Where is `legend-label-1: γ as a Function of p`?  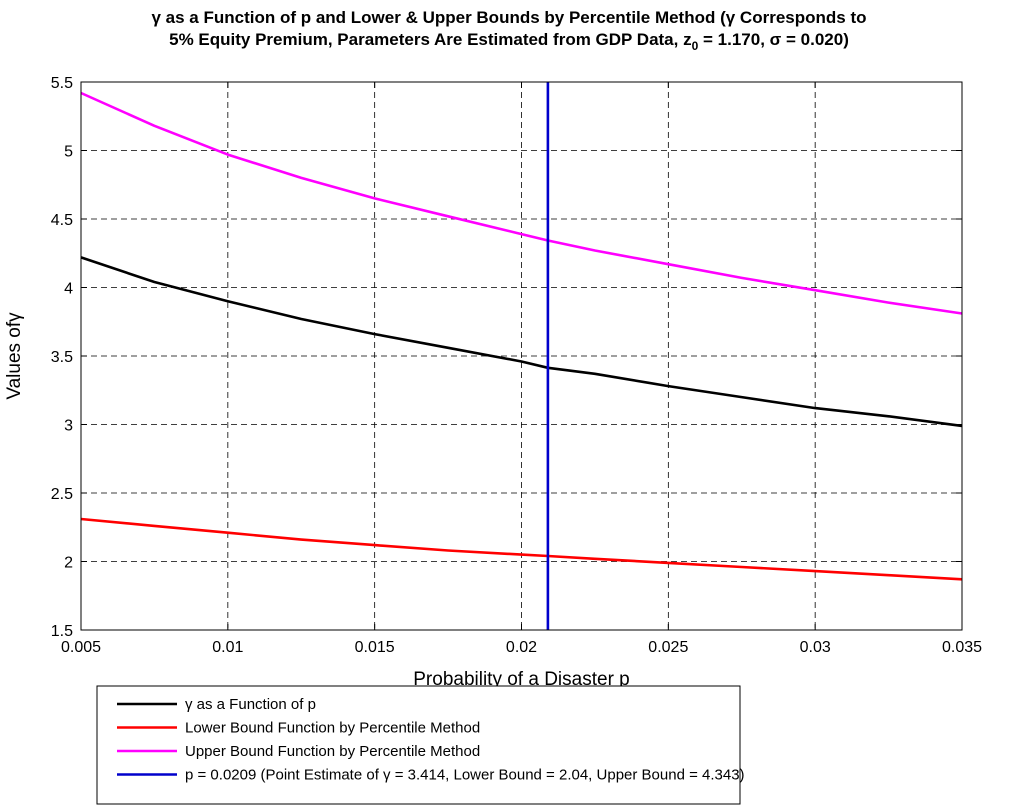 legend-label-1: γ as a Function of p is located at coordinates (250, 704).